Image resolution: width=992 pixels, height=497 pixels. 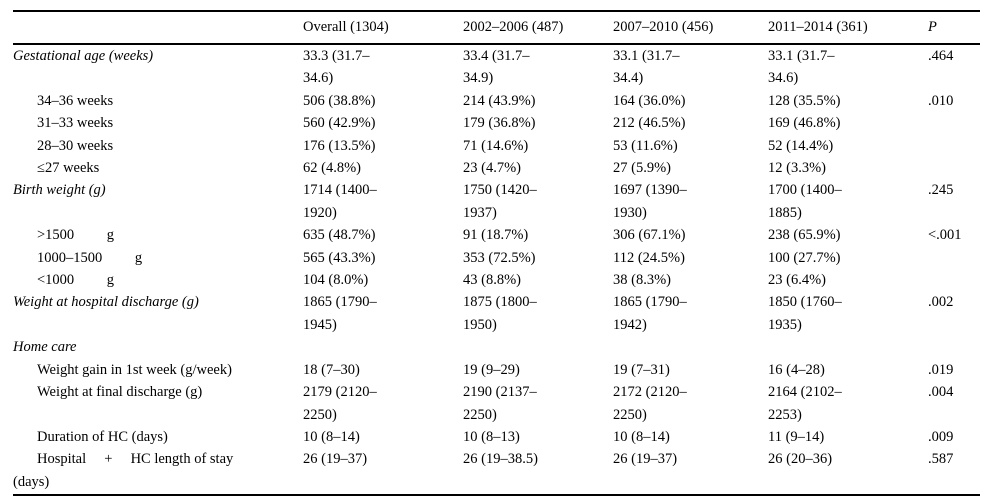 I want to click on cell-2007-2010: 26 (19–37), so click(x=645, y=459).